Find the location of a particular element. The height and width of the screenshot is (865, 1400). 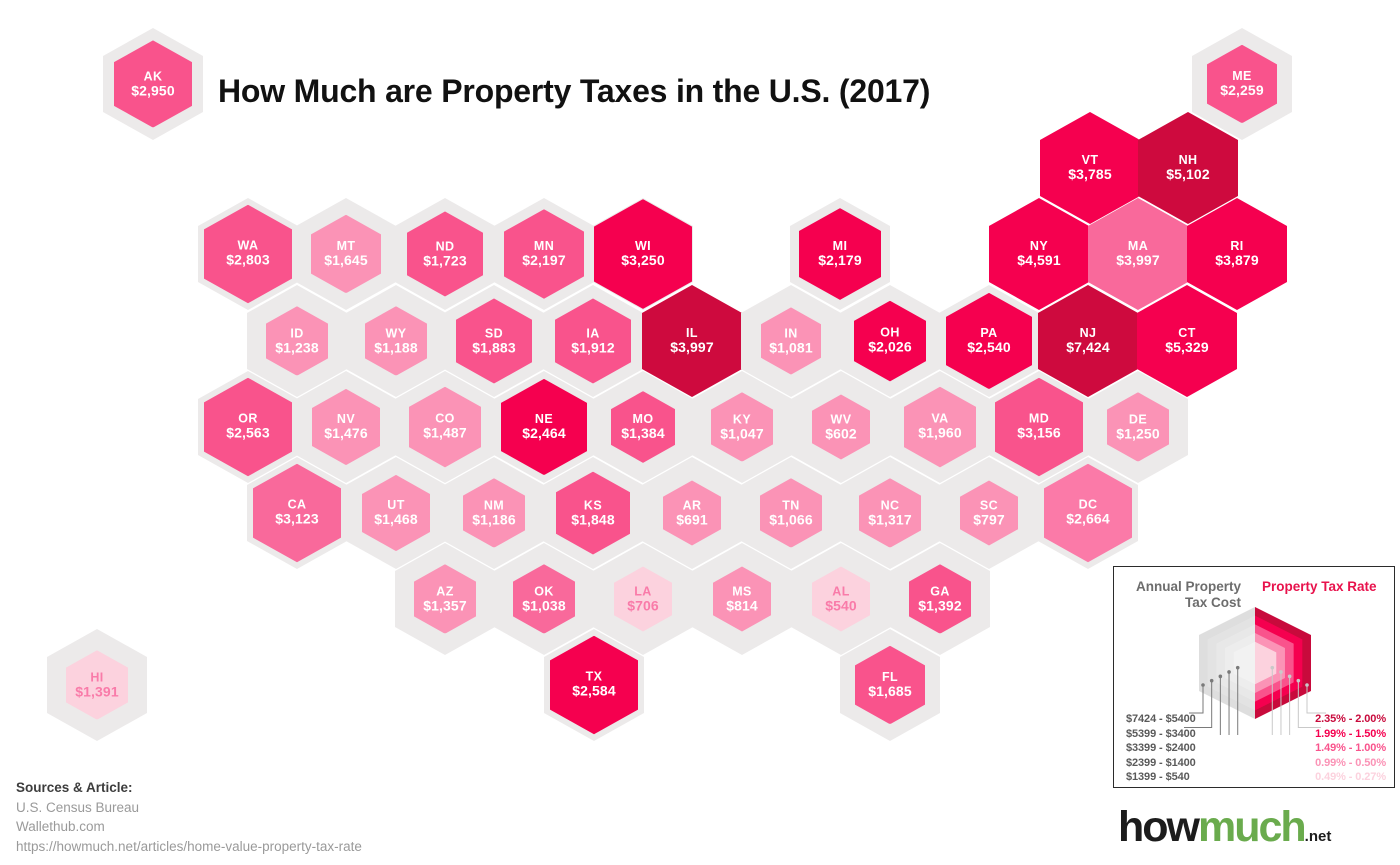

state-value: $1,038 is located at coordinates (544, 605).